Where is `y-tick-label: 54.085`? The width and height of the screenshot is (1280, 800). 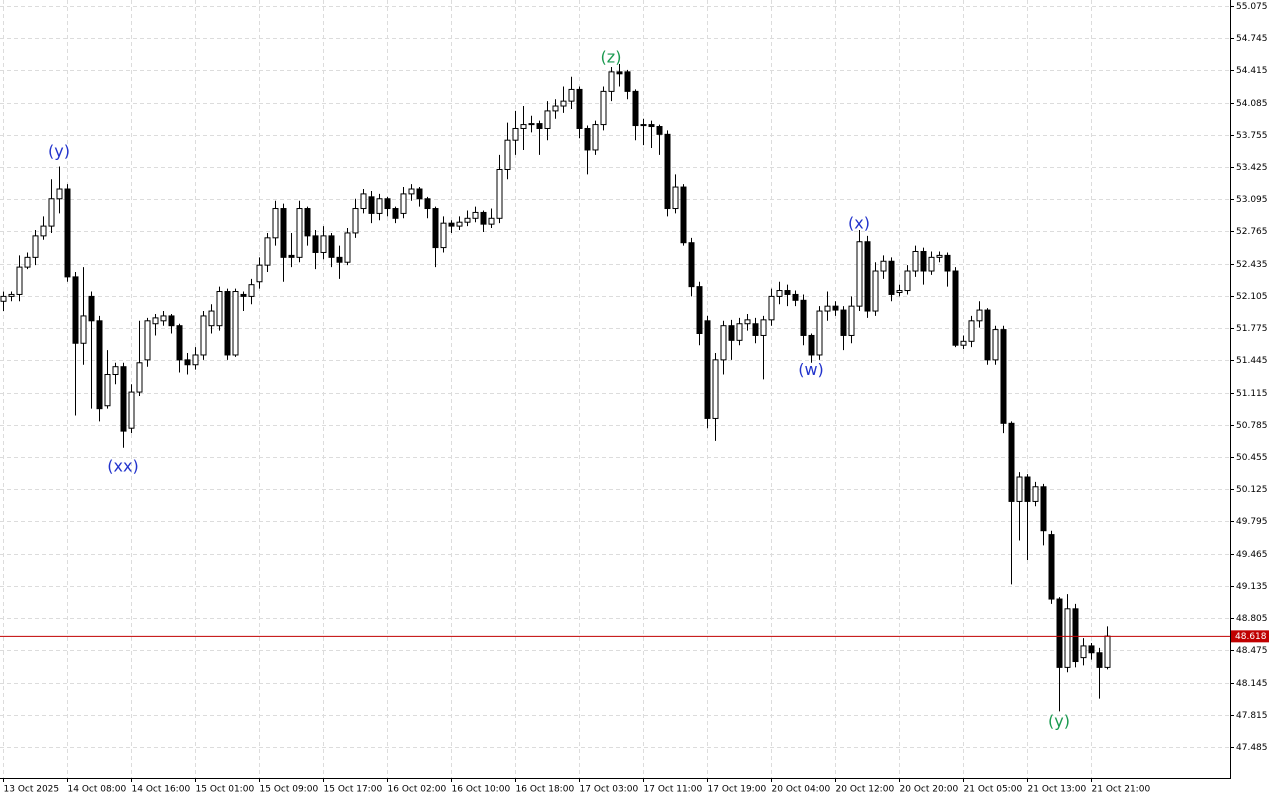
y-tick-label: 54.085 is located at coordinates (1252, 104).